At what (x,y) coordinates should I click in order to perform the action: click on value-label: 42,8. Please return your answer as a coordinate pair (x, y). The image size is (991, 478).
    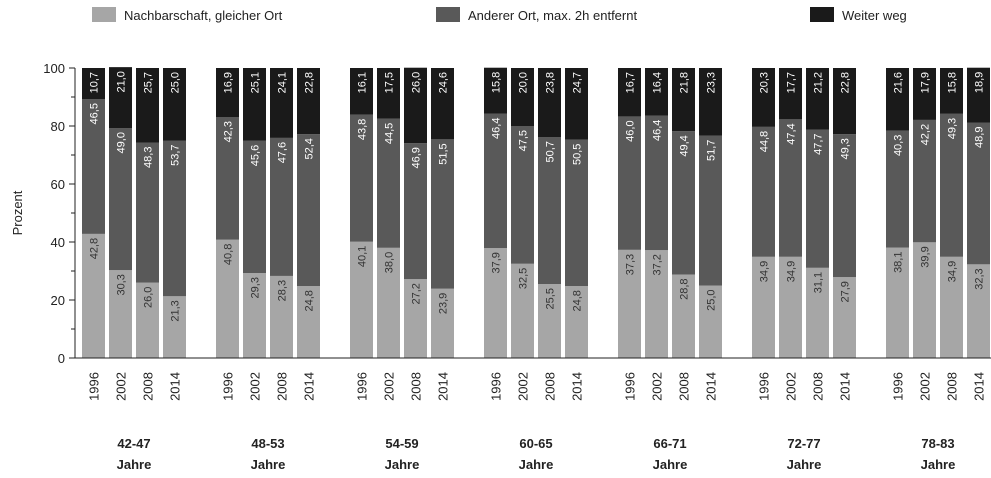
    Looking at the image, I should click on (95, 248).